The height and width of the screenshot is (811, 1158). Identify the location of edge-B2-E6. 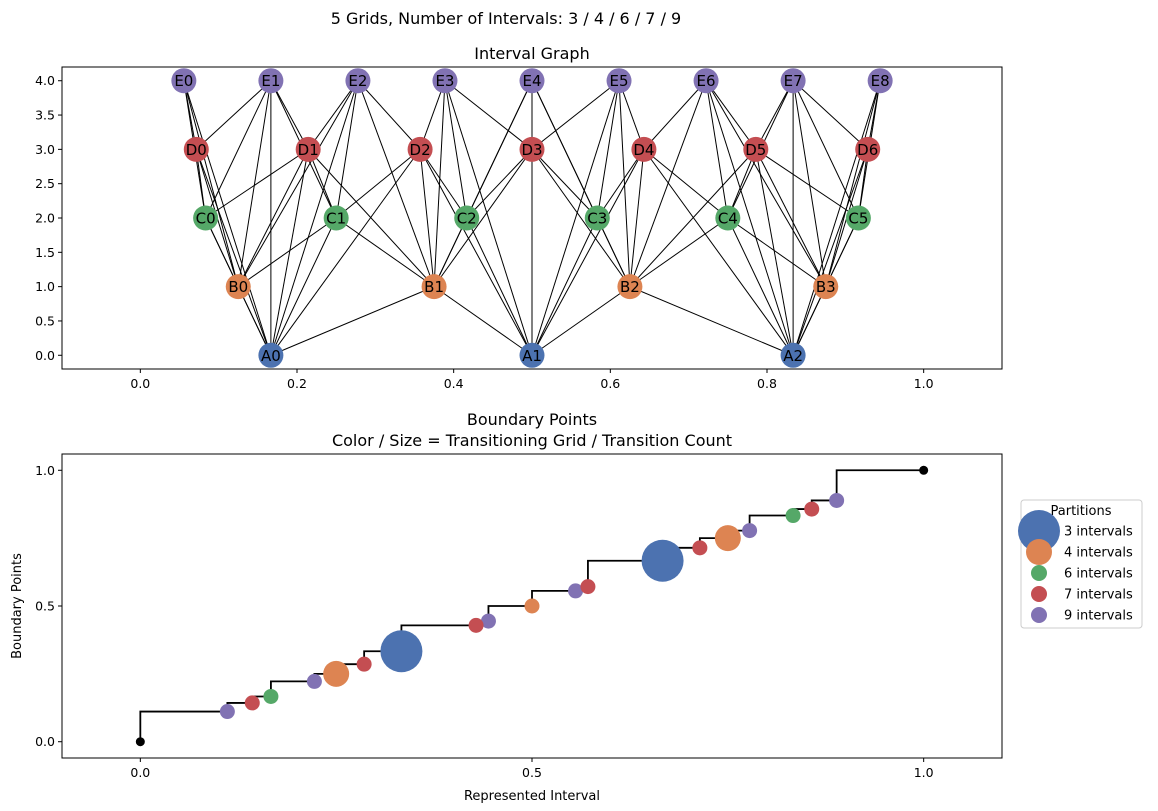
(668, 183).